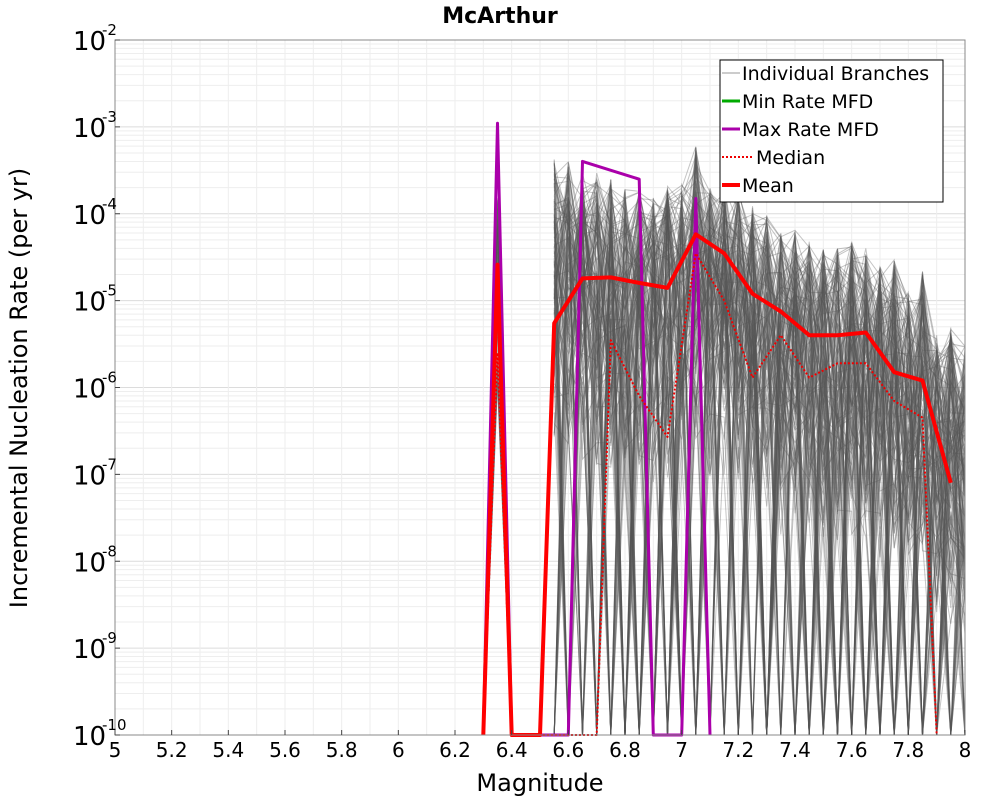 The width and height of the screenshot is (1000, 800). Describe the element at coordinates (539, 783) in the screenshot. I see `x-axis-label: Magnitude` at that location.